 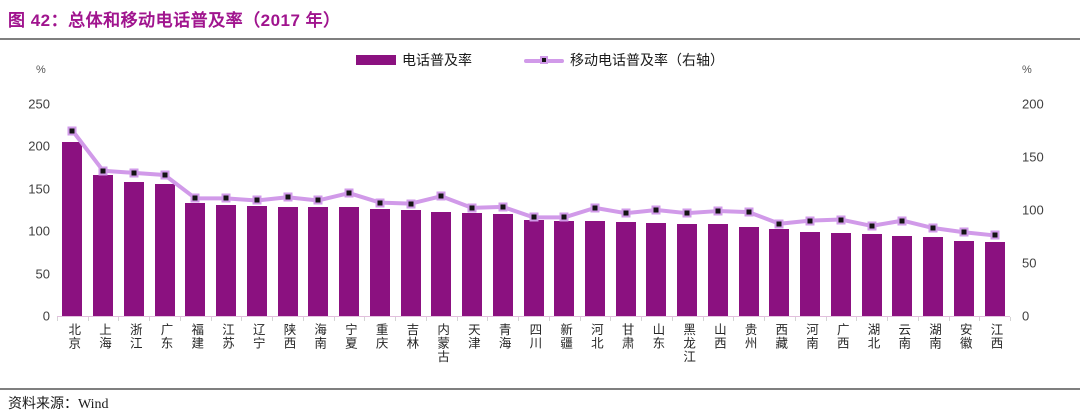 What do you see at coordinates (349, 336) in the screenshot?
I see `x-axis-label: 宁夏` at bounding box center [349, 336].